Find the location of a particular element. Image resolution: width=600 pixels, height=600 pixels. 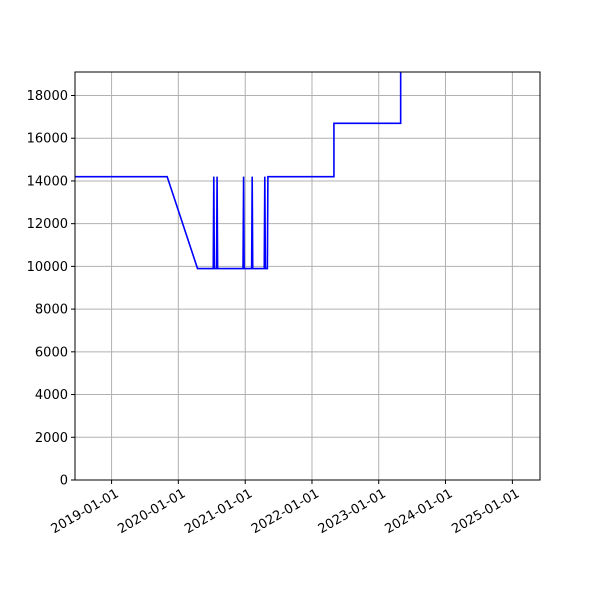

y-tick-label: 4000 is located at coordinates (51, 395).